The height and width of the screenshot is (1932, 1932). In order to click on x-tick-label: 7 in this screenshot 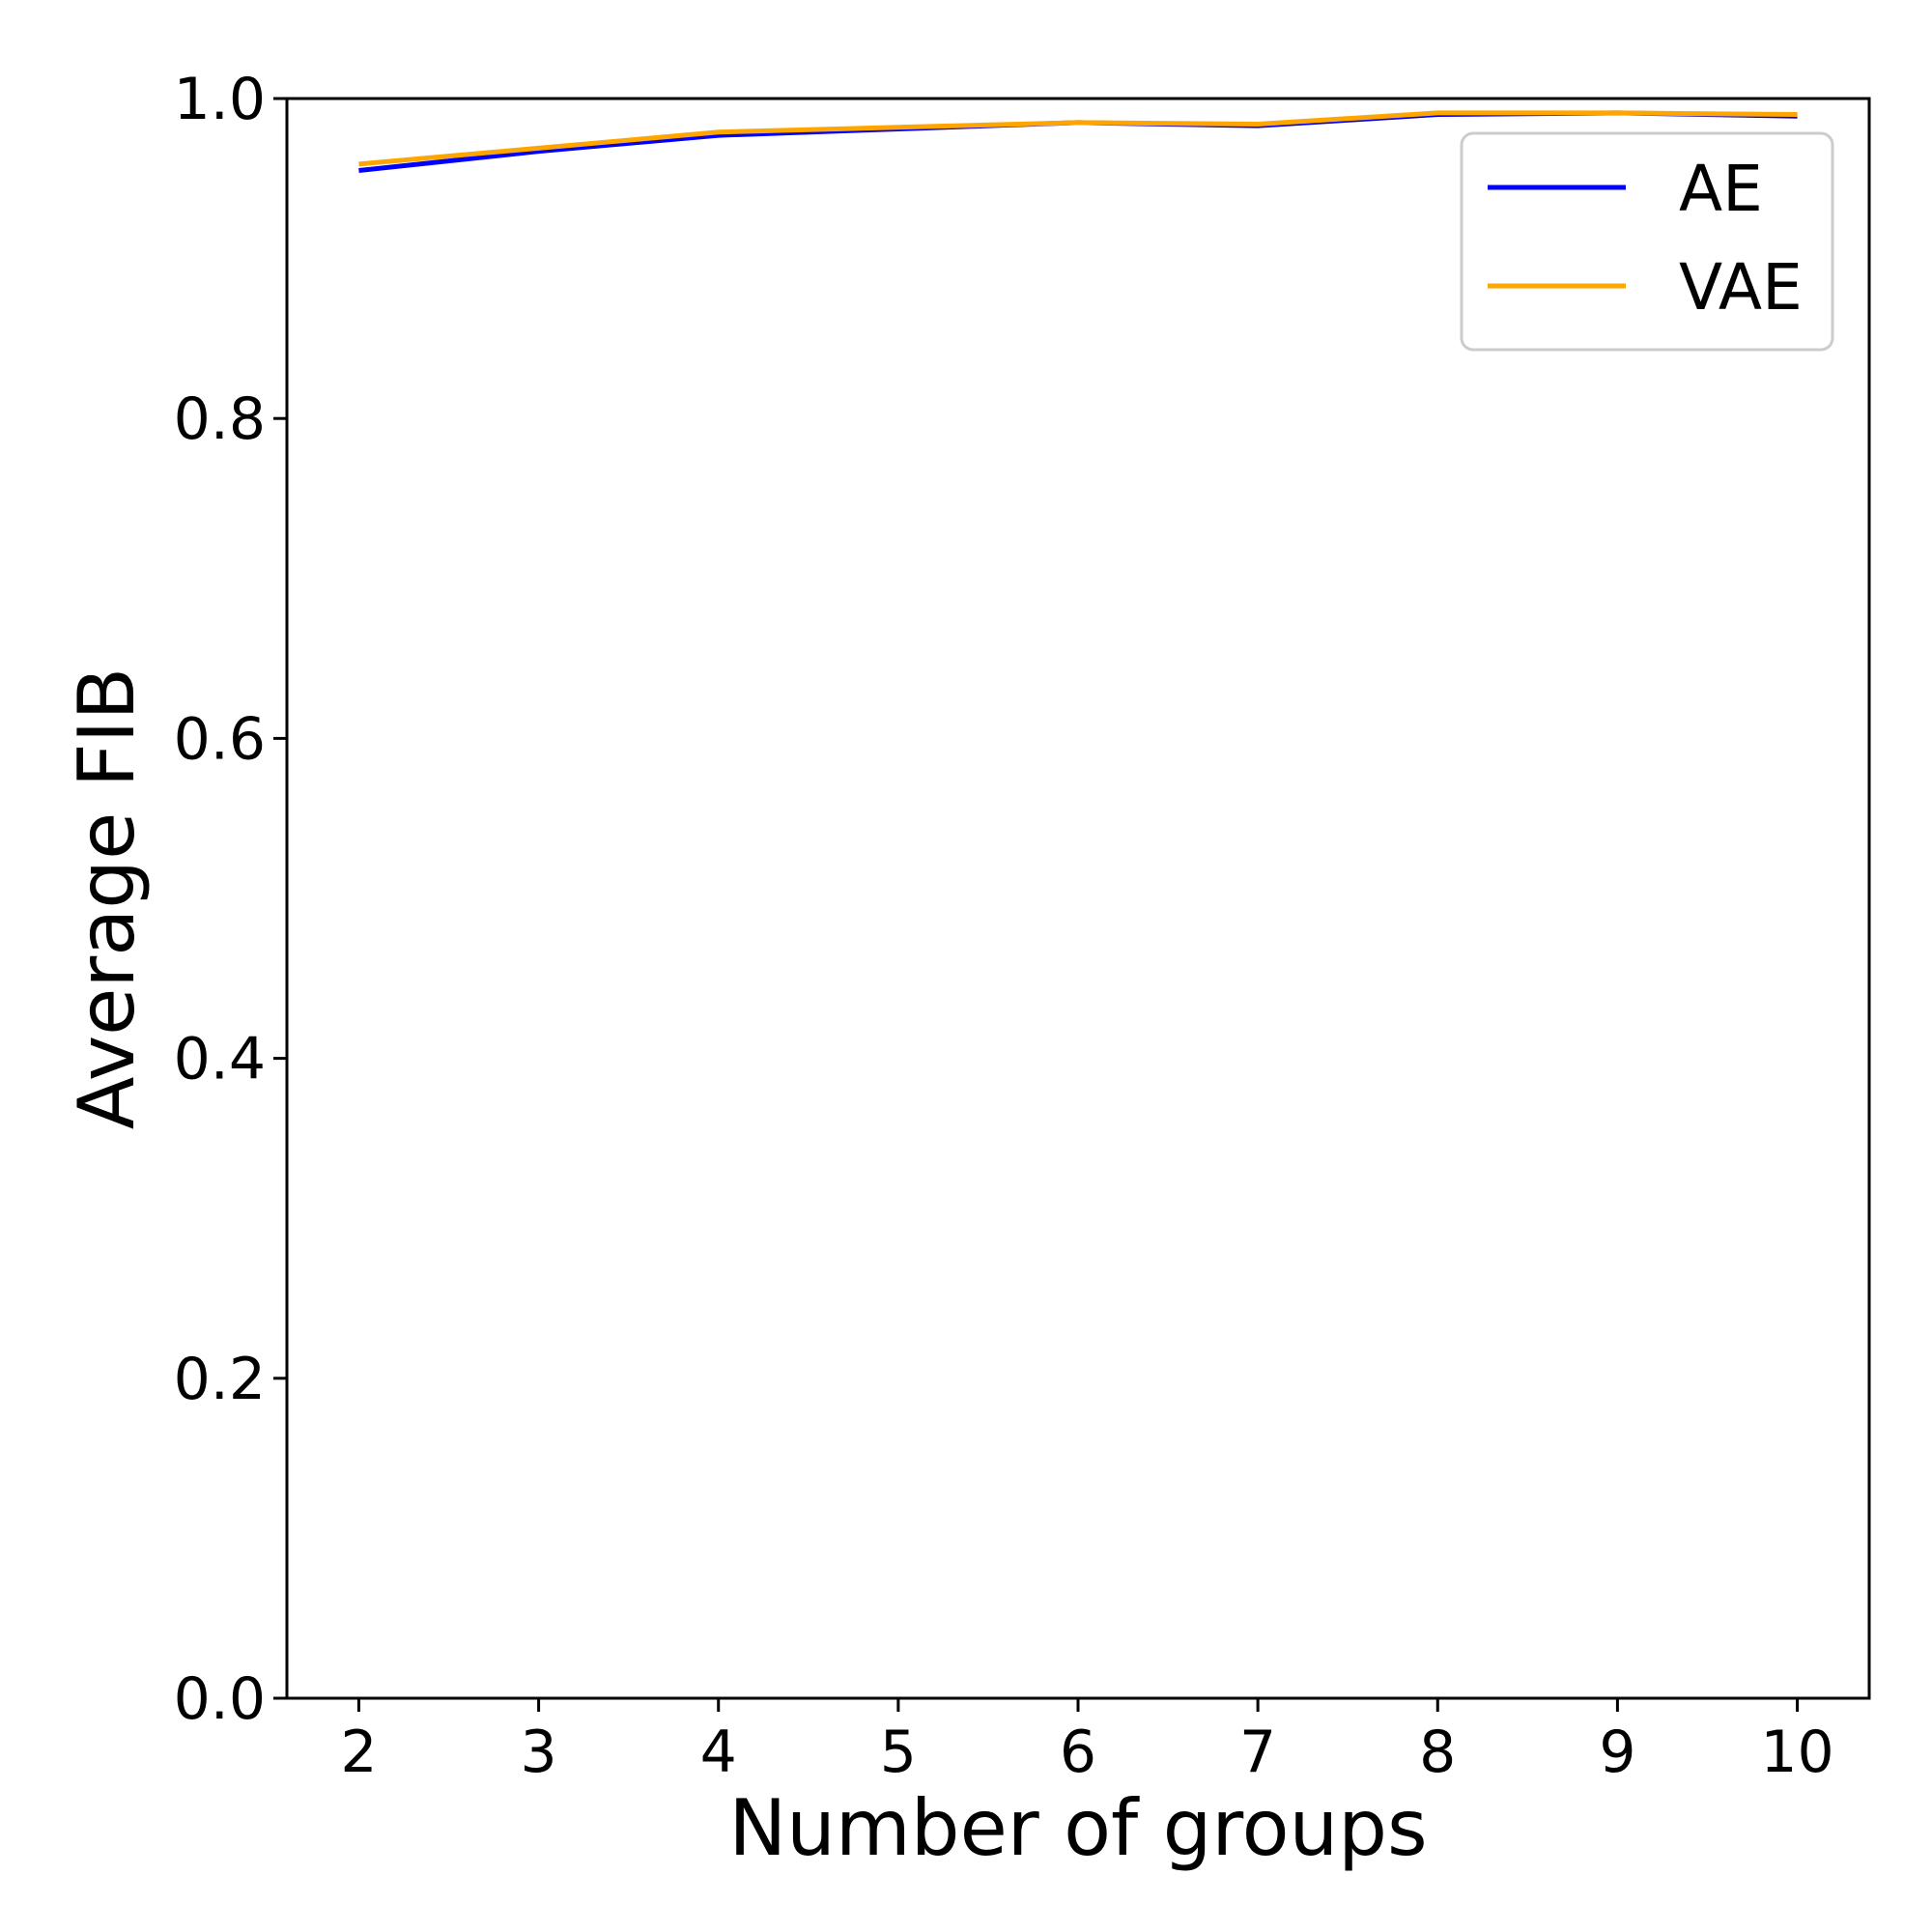, I will do `click(1257, 1752)`.